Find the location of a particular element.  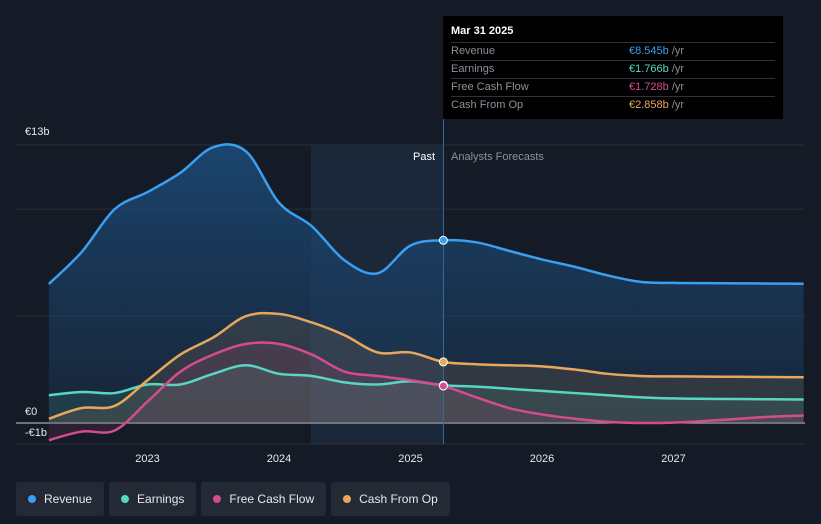

tooltip-value-block: €1.766b /yr is located at coordinates (656, 69).